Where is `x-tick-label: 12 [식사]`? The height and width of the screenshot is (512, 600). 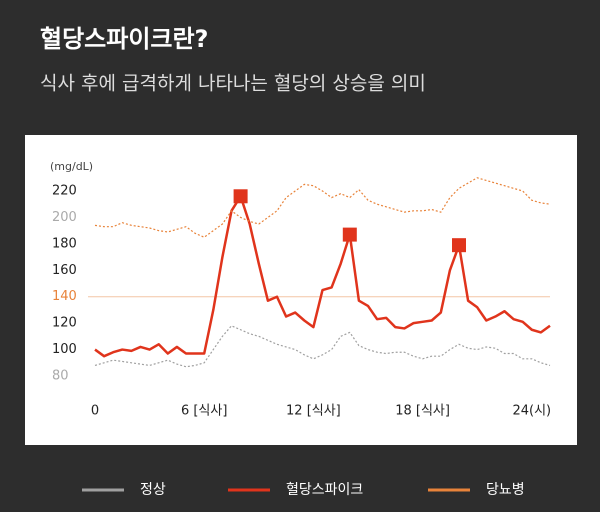
x-tick-label: 12 [식사] is located at coordinates (313, 411).